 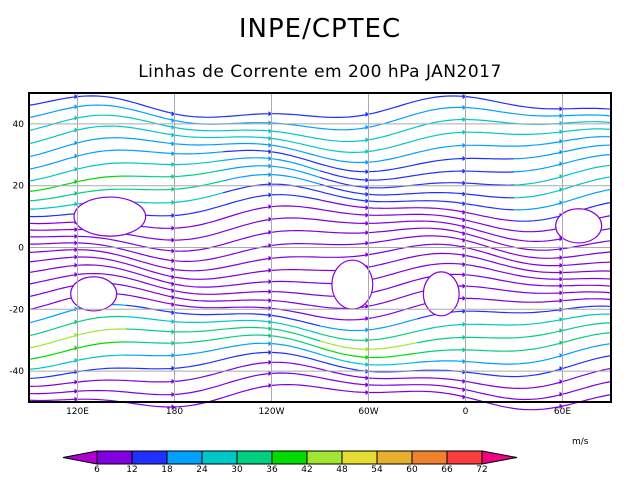 I want to click on x-tick-label: 0, so click(x=466, y=412).